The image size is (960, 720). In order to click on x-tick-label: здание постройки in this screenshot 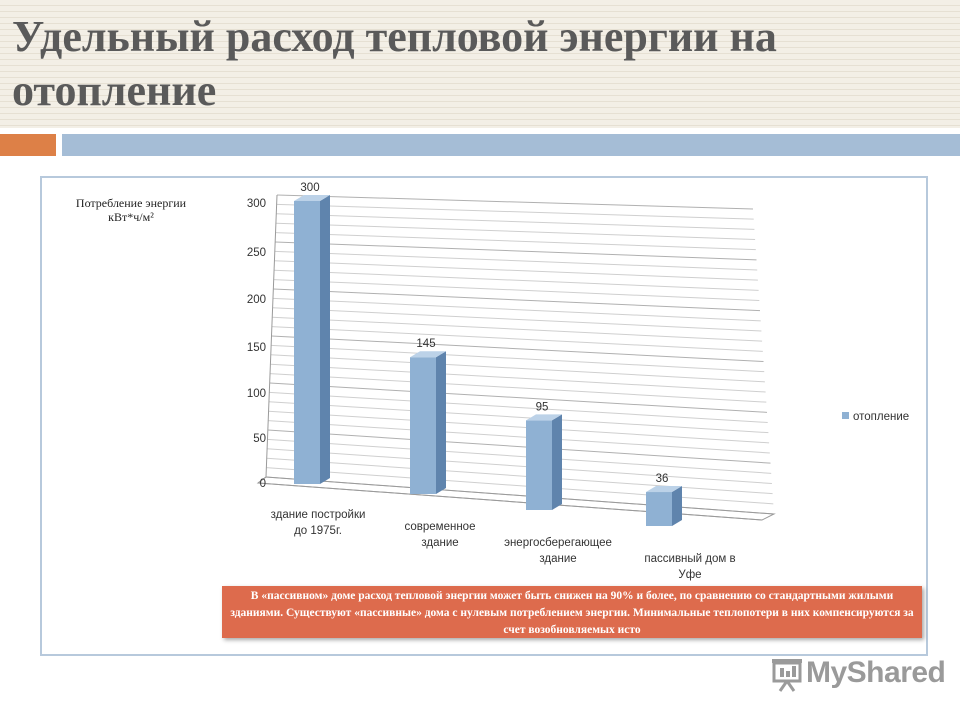, I will do `click(318, 515)`.